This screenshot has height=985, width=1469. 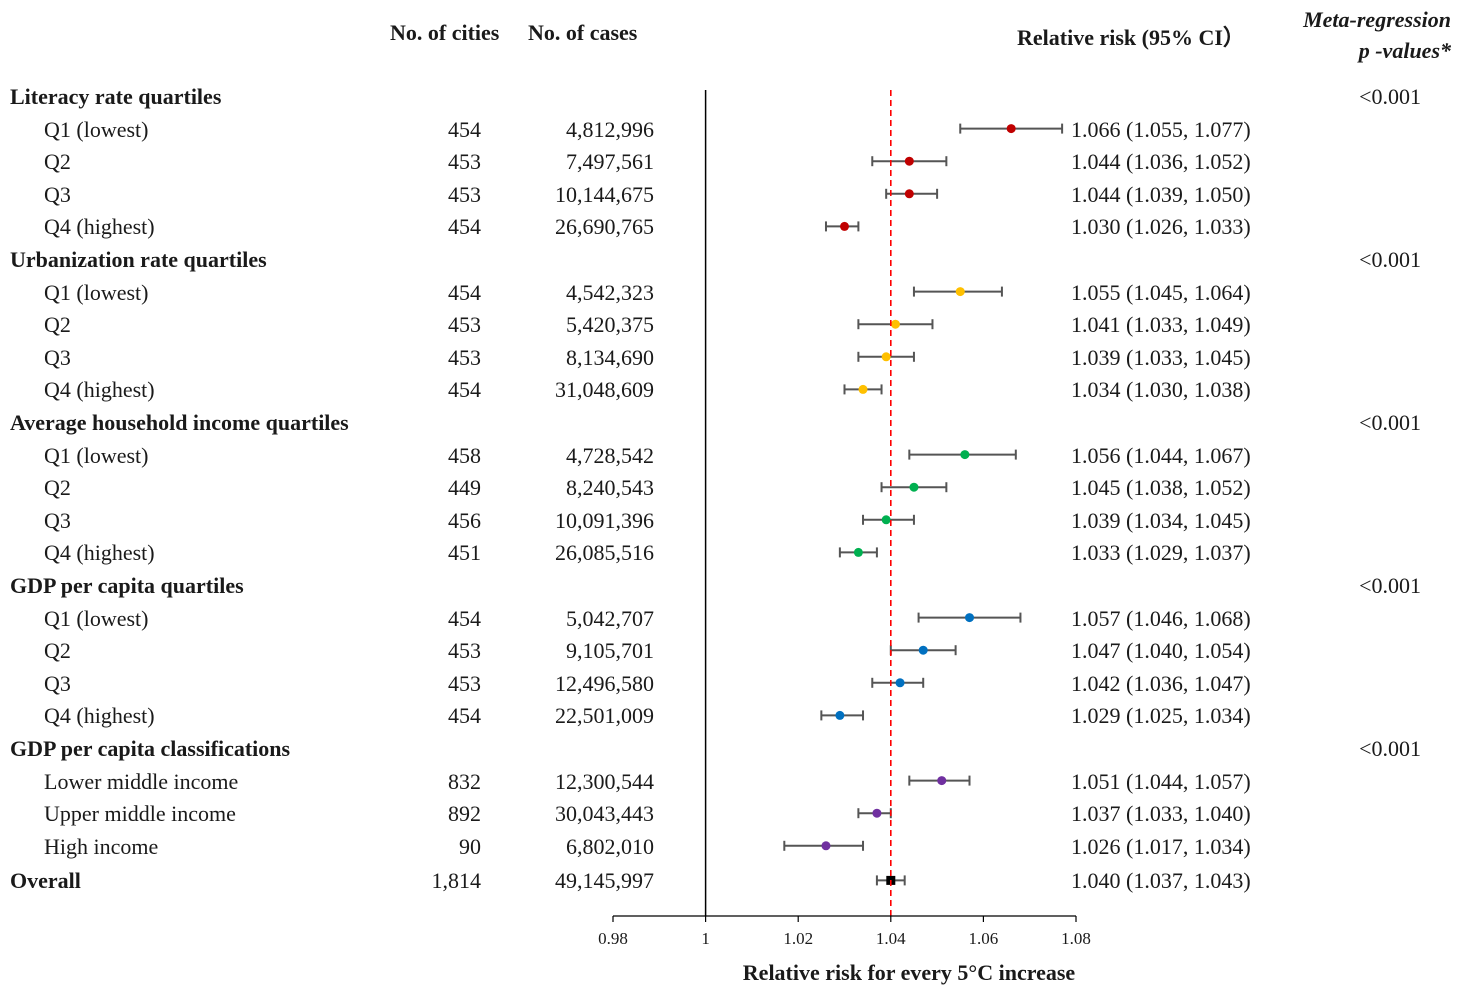 What do you see at coordinates (734, 165) in the screenshot?
I see `table-row: Q2 453 7,497,561 1.044 (1.036, 1.052)` at bounding box center [734, 165].